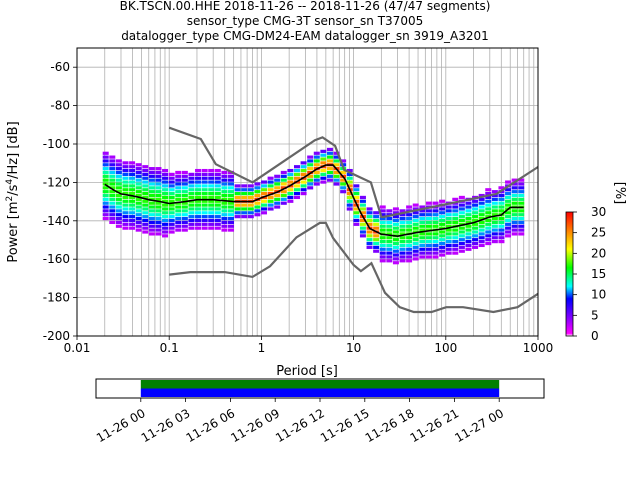 Image resolution: width=640 pixels, height=480 pixels. Describe the element at coordinates (598, 253) in the screenshot. I see `colorbar-tick-label: 20` at that location.